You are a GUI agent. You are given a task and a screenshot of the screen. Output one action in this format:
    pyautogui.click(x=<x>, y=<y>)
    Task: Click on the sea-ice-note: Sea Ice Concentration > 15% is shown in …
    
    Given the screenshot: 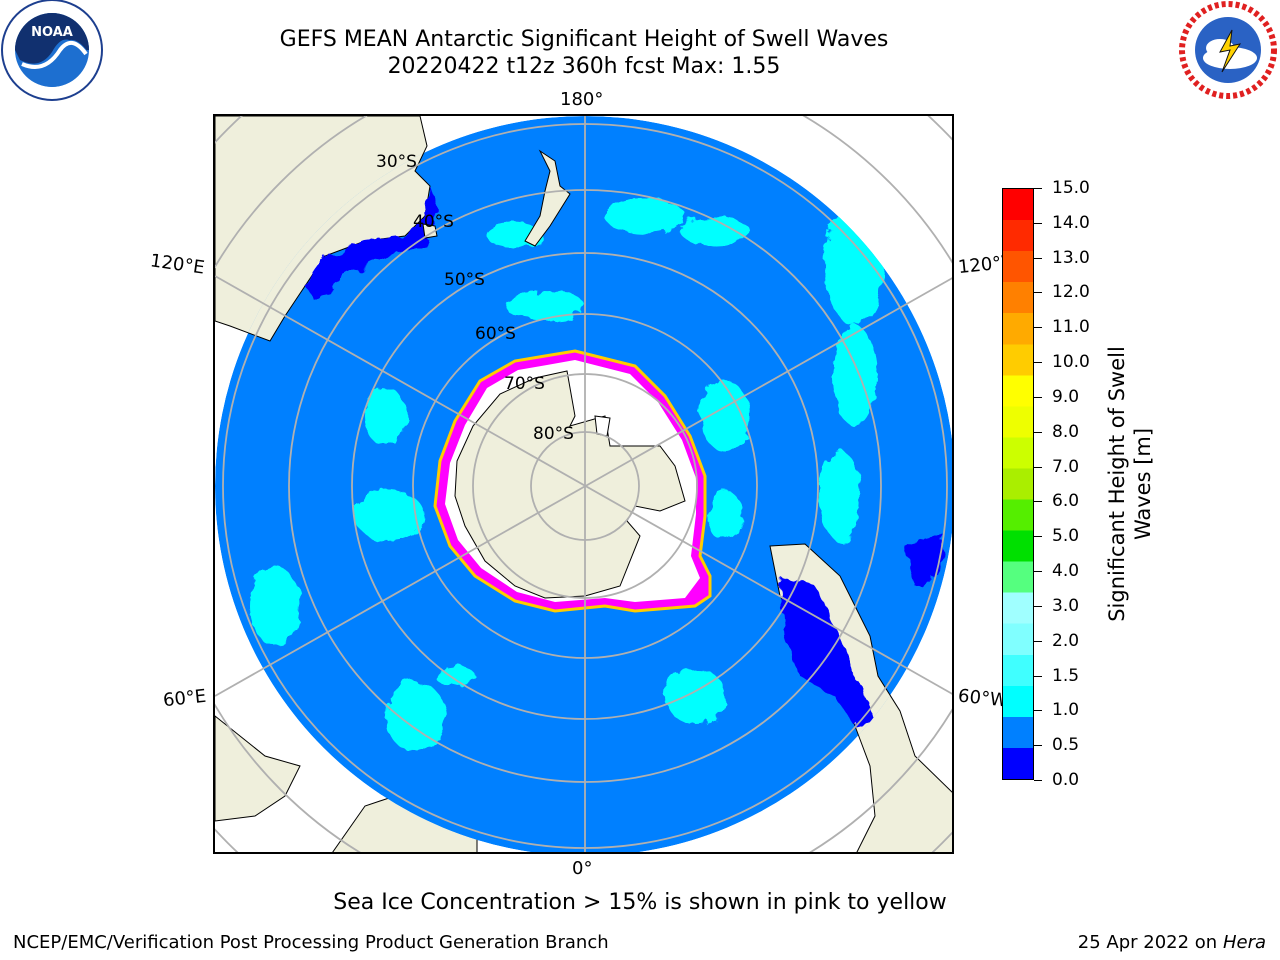 What is the action you would take?
    pyautogui.click(x=640, y=902)
    